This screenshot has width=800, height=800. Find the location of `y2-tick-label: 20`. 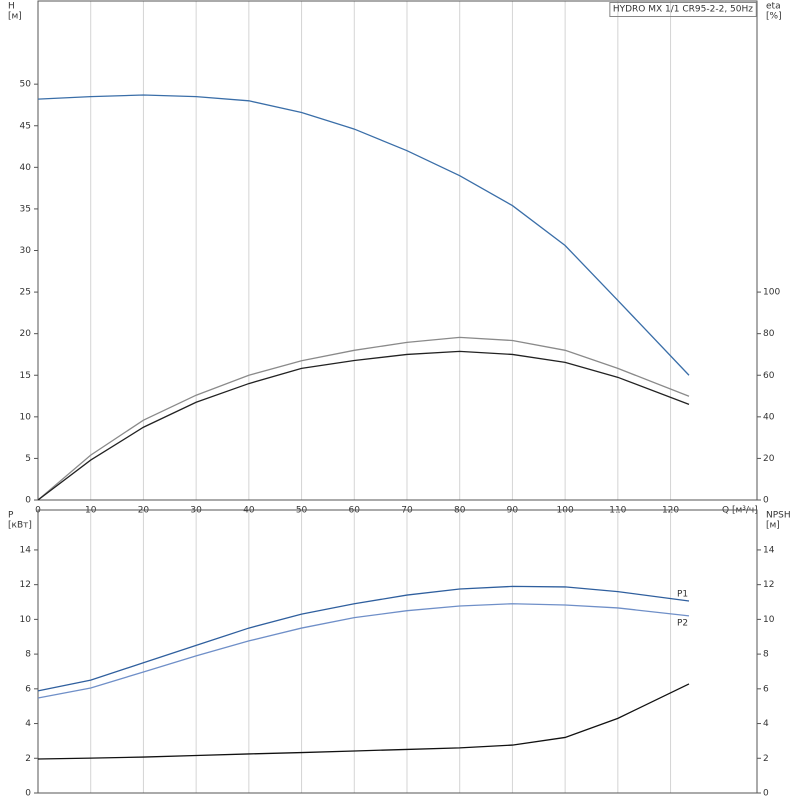

y2-tick-label: 20 is located at coordinates (769, 459).